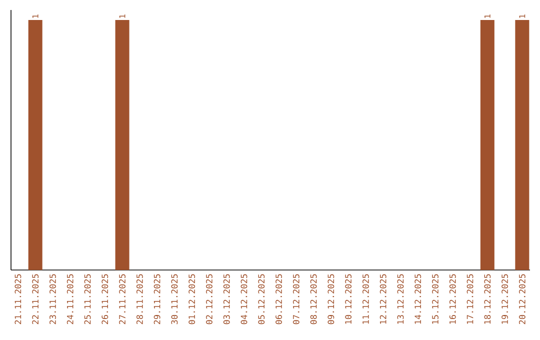 The height and width of the screenshot is (340, 540). What do you see at coordinates (244, 299) in the screenshot?
I see `x-tick-label: 04.12.2025` at bounding box center [244, 299].